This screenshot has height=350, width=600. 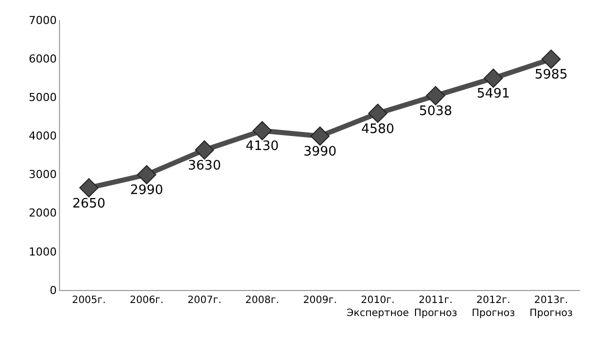 I want to click on data-label: 3990, so click(x=320, y=152).